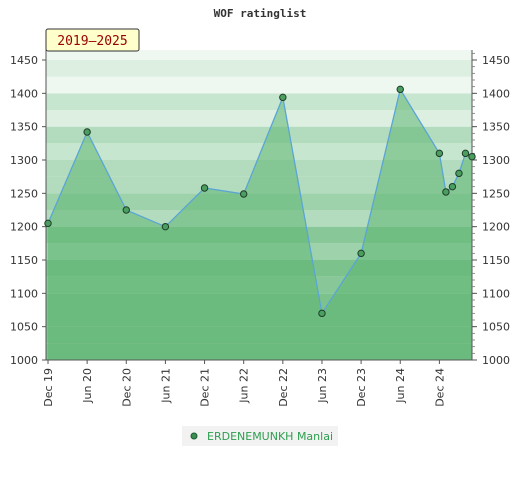  What do you see at coordinates (496, 93) in the screenshot?
I see `y-tick-label-right: 1400` at bounding box center [496, 93].